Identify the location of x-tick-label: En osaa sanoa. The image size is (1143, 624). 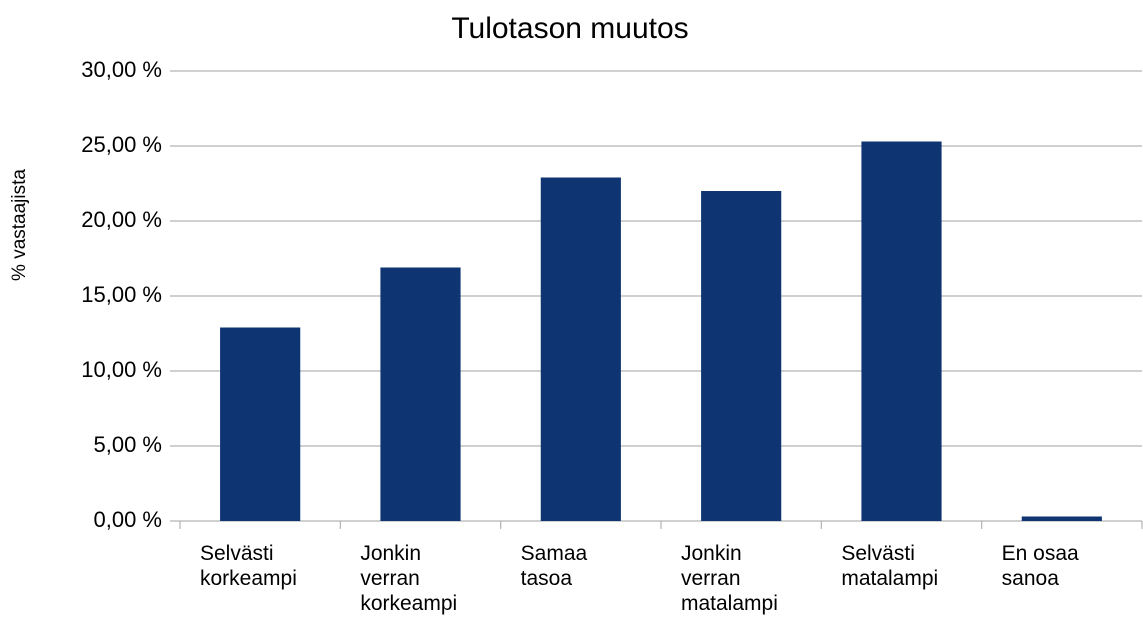
(1040, 566).